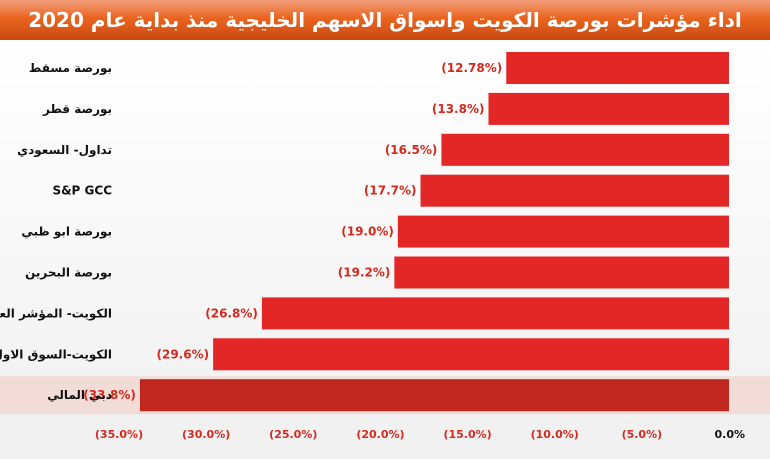 The width and height of the screenshot is (770, 459). I want to click on category-label: الكويت-السوق الاول, so click(56, 354).